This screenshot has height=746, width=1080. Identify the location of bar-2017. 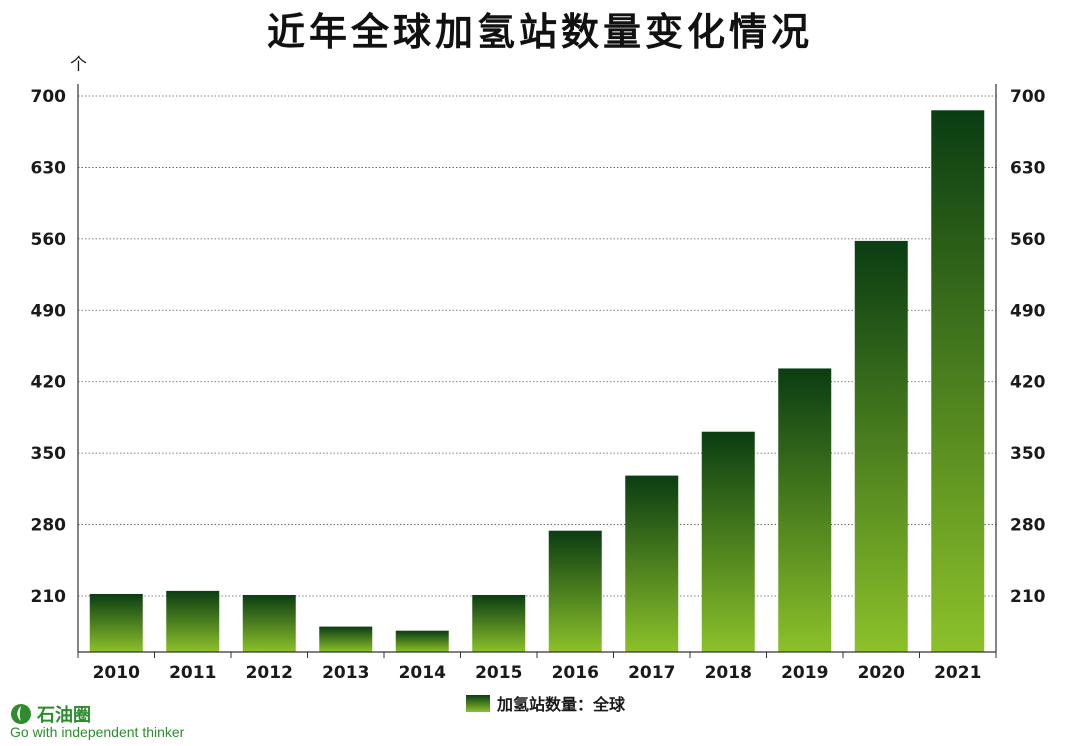
(652, 563).